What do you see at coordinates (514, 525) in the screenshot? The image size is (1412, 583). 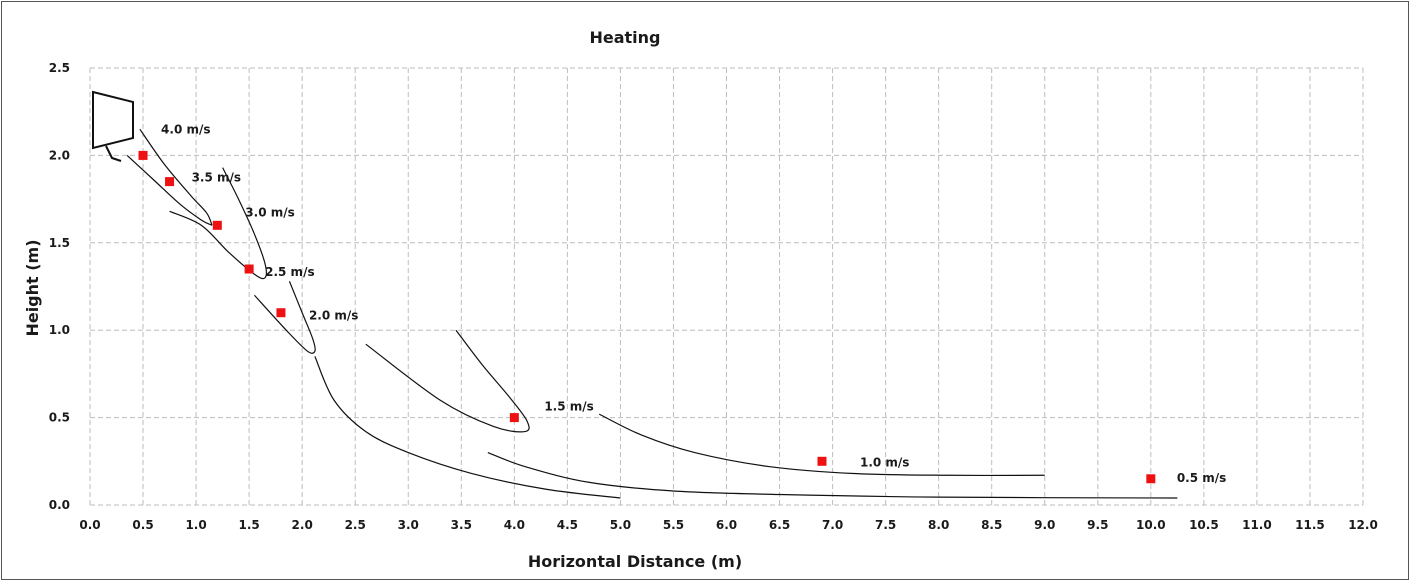 I see `x-tick-label: 4.0` at bounding box center [514, 525].